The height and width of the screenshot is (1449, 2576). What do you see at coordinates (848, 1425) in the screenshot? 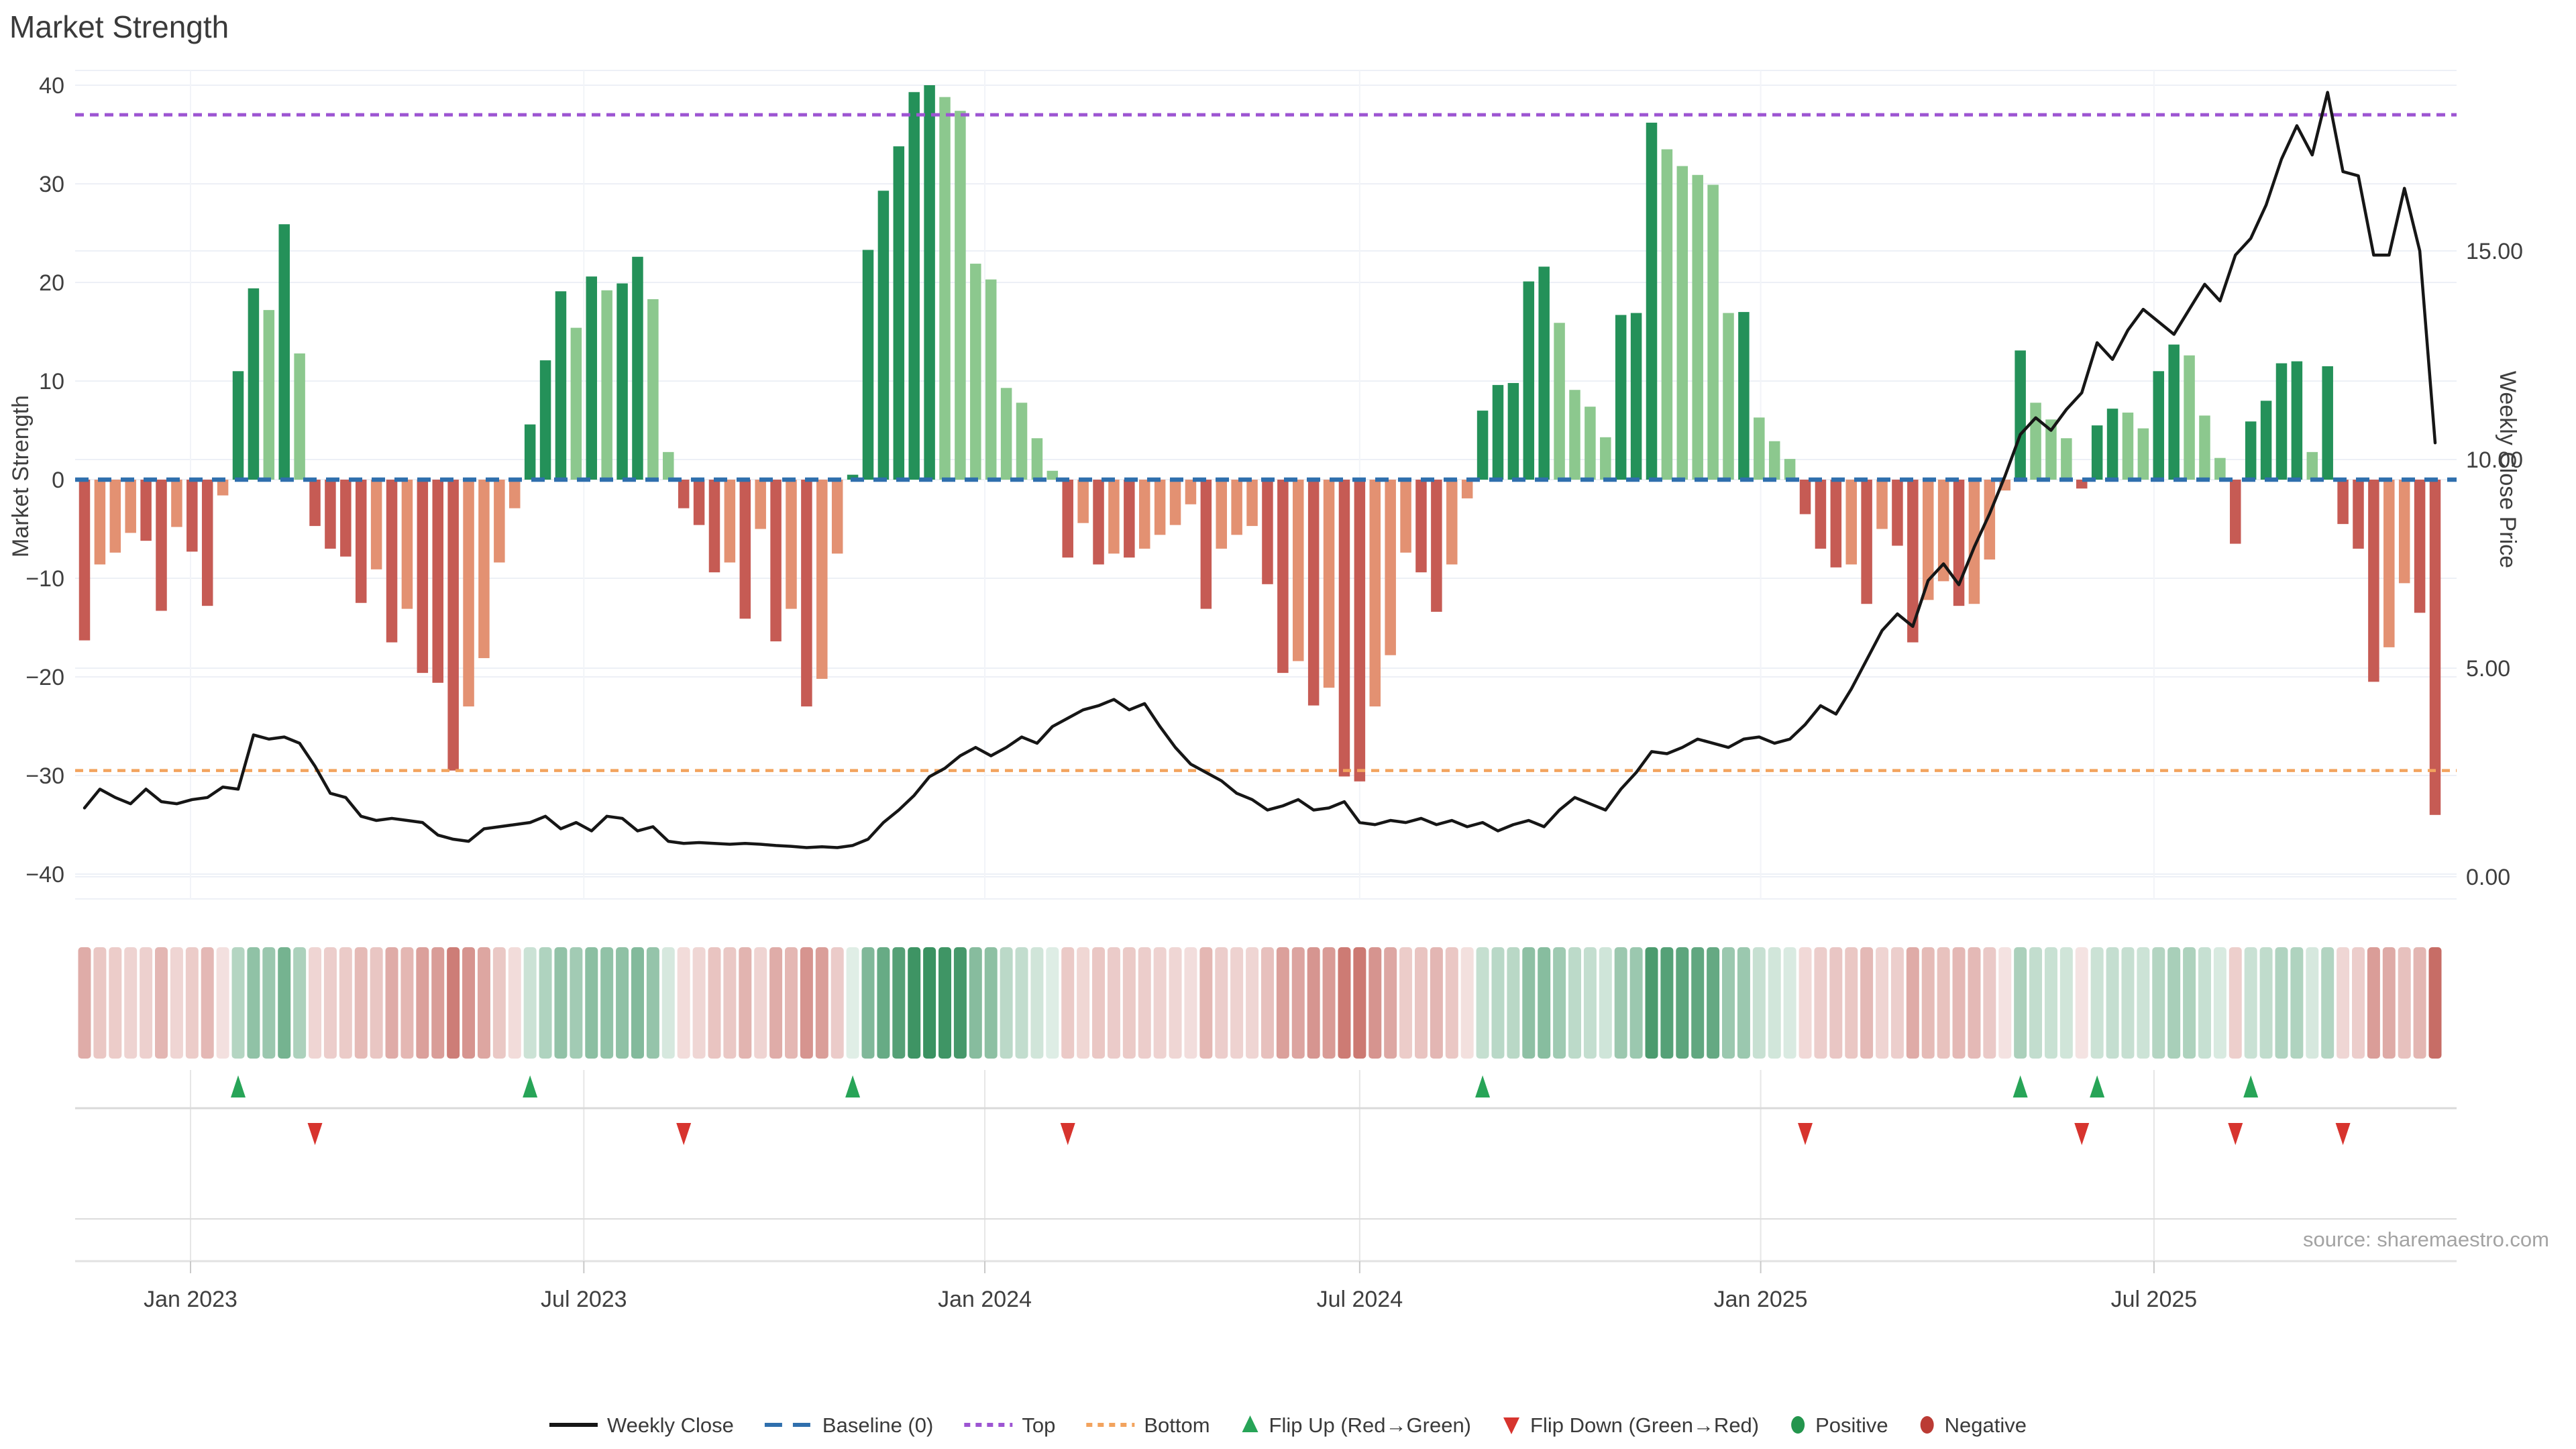
I see `legend-item-baseline-0: Baseline (0)` at bounding box center [848, 1425].